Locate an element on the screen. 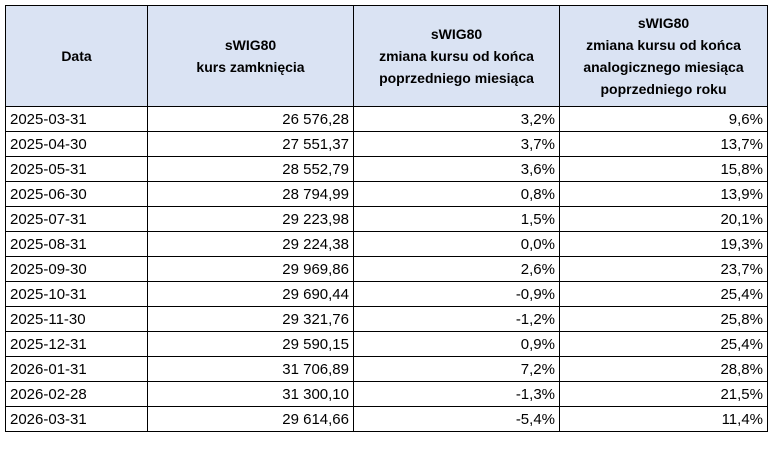  cell-close: 31 300,10 is located at coordinates (250, 394).